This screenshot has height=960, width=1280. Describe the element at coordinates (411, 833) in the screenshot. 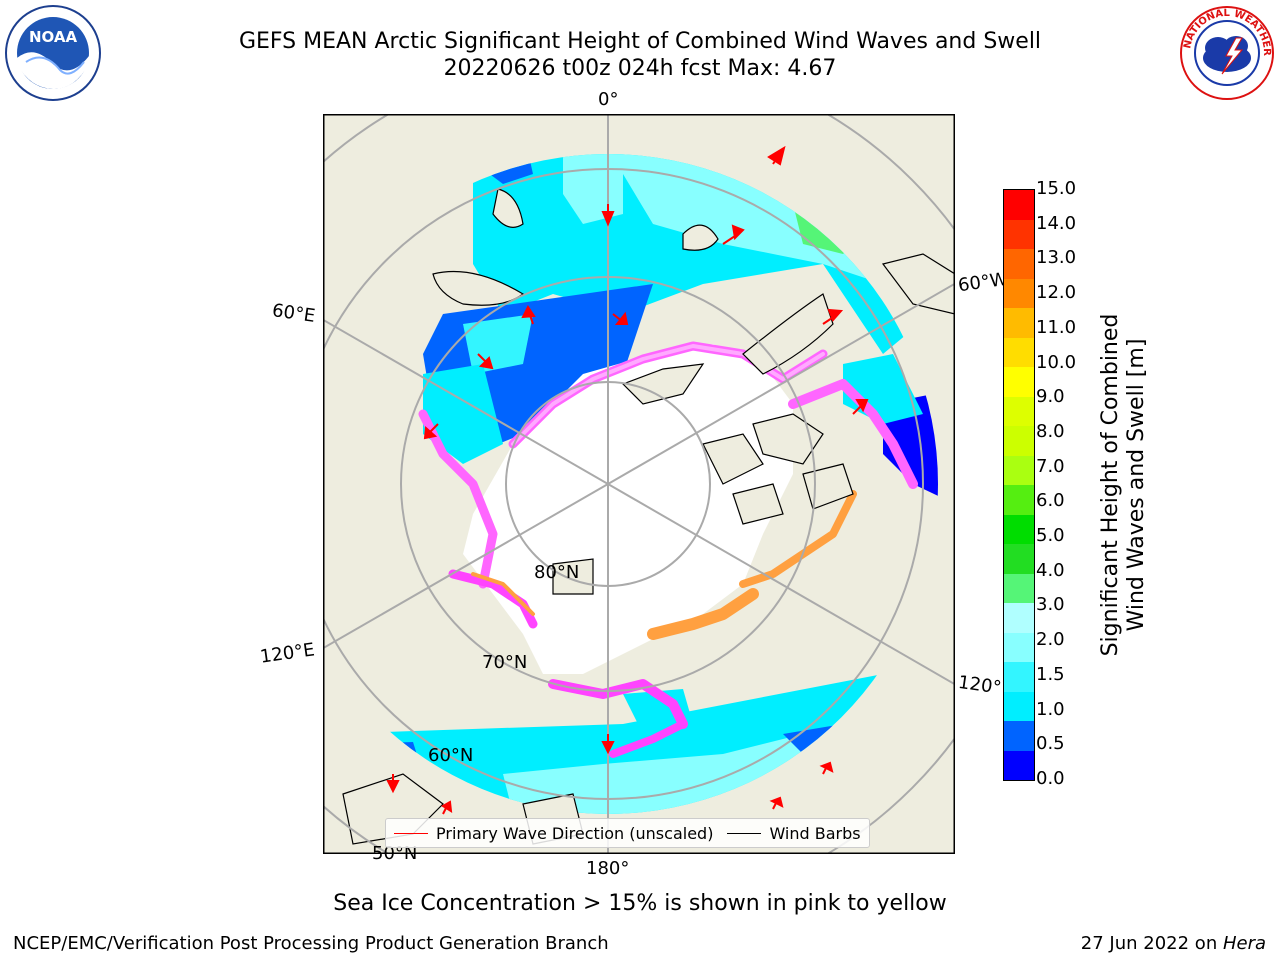

I see `wave-direction-line-sample` at that location.